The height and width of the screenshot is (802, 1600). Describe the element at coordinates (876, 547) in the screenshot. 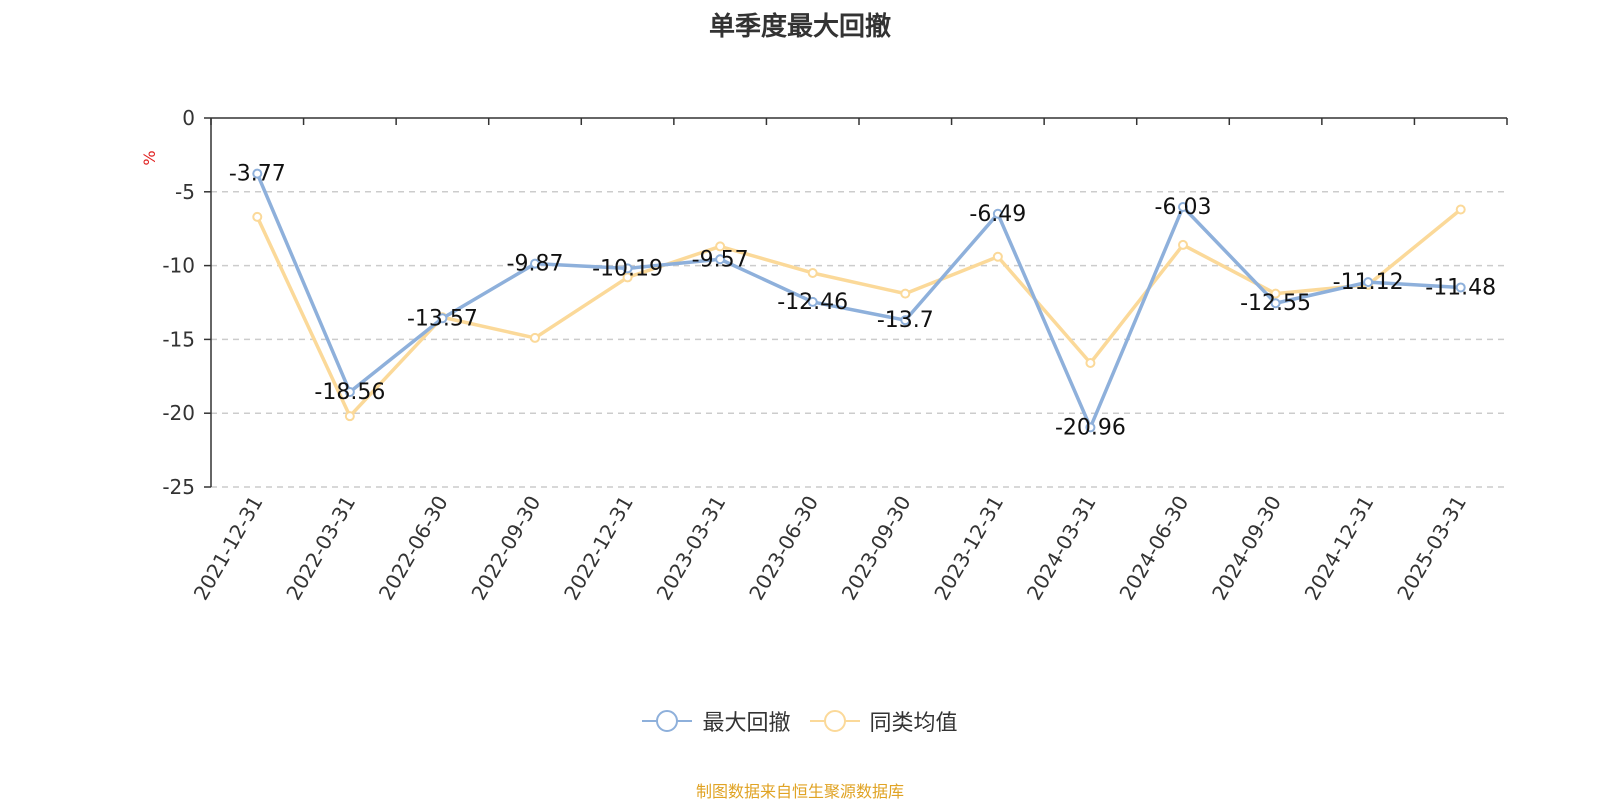

I see `x-tick-label: 2023-09-30` at that location.